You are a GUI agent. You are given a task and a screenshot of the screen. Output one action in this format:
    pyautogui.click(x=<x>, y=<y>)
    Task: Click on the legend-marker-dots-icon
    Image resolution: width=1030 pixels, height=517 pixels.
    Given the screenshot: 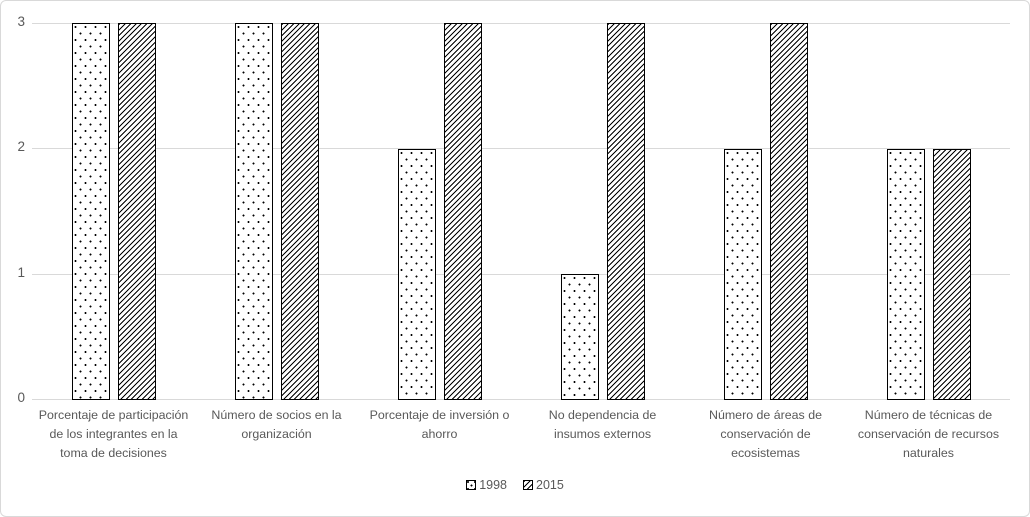 What is the action you would take?
    pyautogui.click(x=471, y=485)
    